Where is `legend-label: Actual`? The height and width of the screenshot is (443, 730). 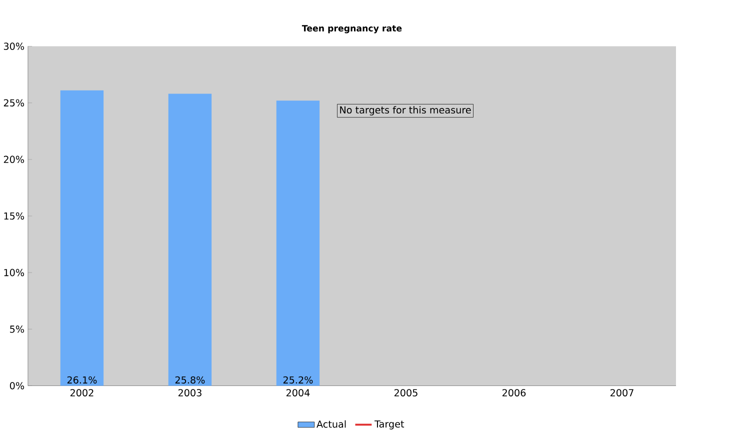 legend-label: Actual is located at coordinates (331, 424).